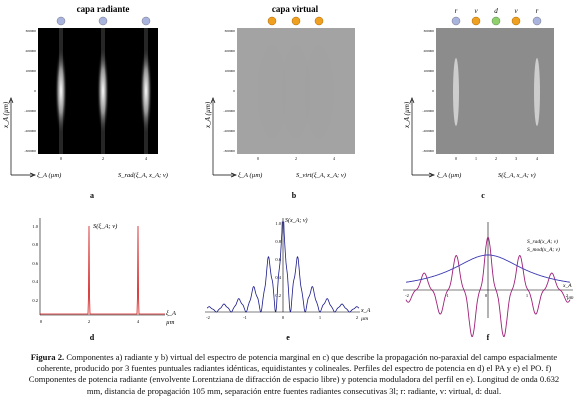 This screenshot has height=415, width=578. I want to click on panel-a-title: capa radiante, so click(103, 9).